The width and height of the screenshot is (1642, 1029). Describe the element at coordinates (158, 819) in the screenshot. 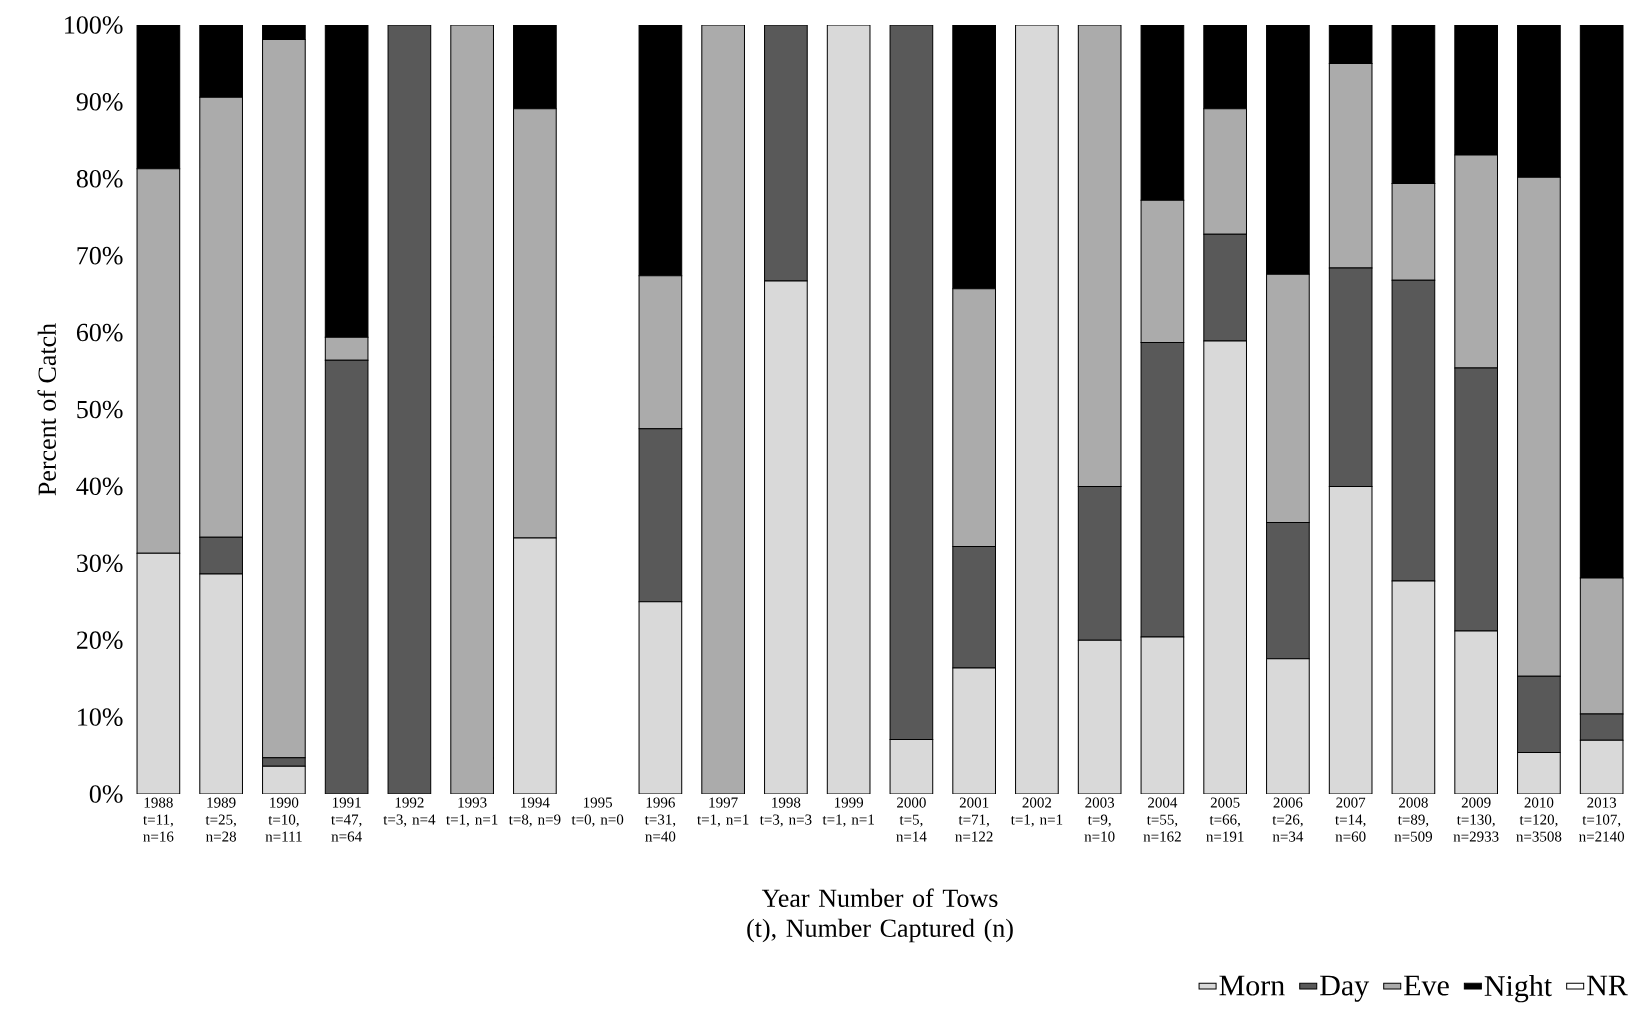

I see `x-tick-label: 1988 t=11, n=16` at that location.